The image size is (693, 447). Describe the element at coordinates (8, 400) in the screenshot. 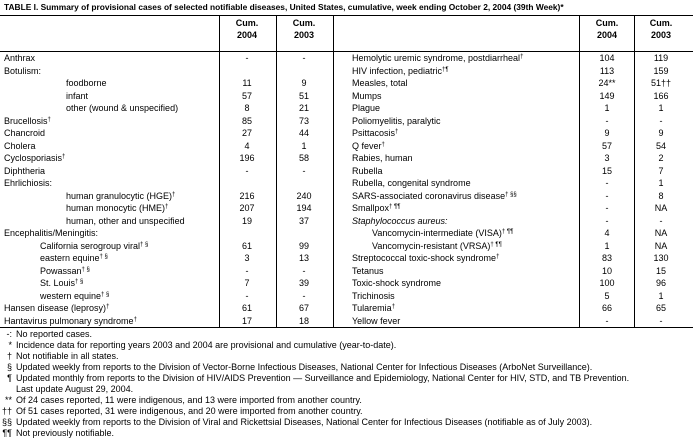

I see `footnote-mark: **` at that location.